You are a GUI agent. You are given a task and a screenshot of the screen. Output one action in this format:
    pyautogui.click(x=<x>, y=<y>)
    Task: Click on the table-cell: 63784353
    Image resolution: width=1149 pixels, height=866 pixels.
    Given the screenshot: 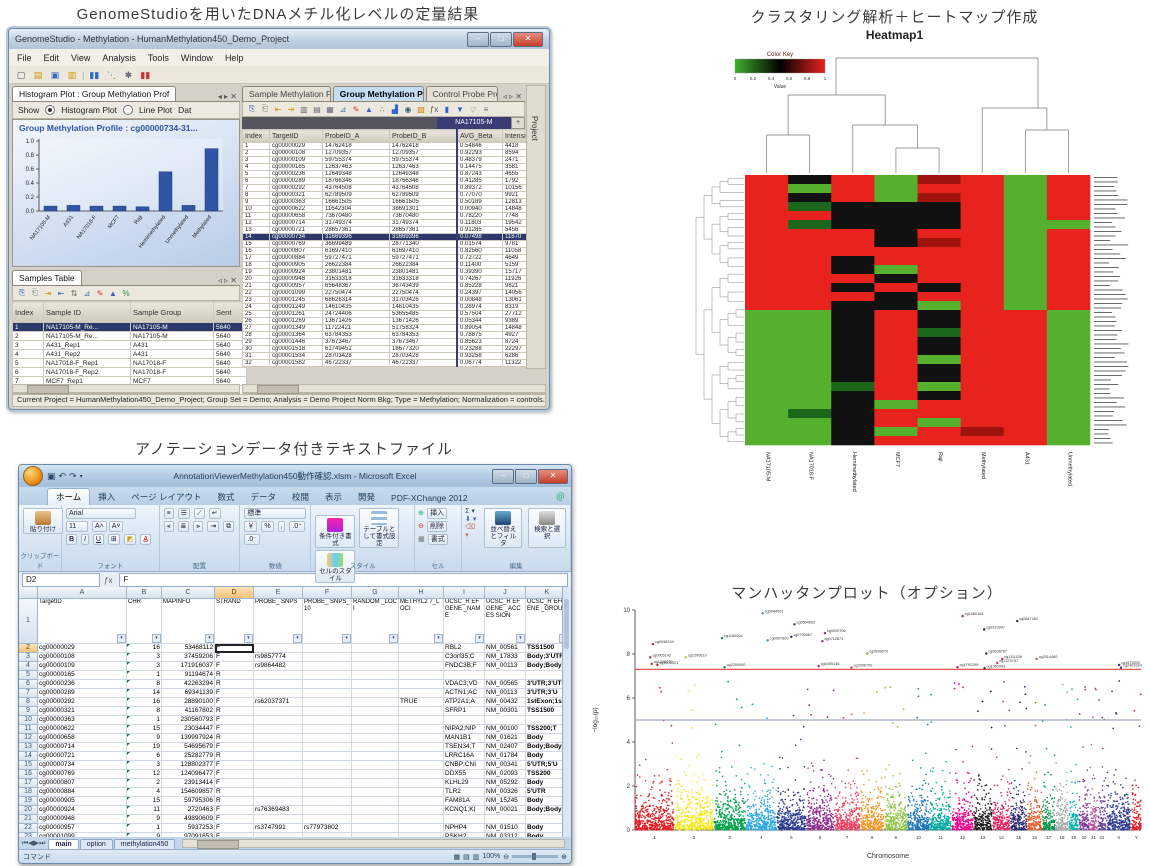 What is the action you would take?
    pyautogui.click(x=423, y=335)
    